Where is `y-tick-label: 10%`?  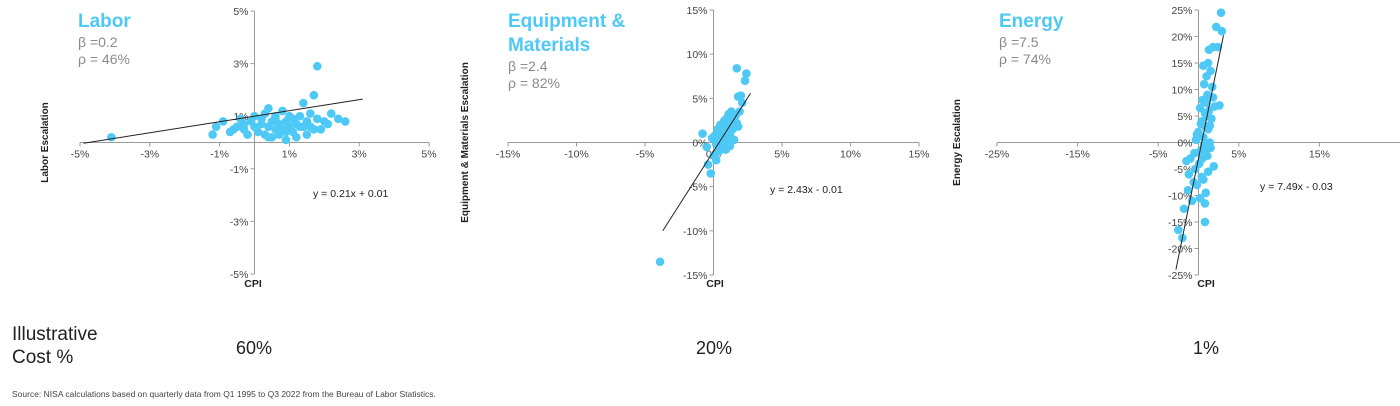 y-tick-label: 10% is located at coordinates (696, 55).